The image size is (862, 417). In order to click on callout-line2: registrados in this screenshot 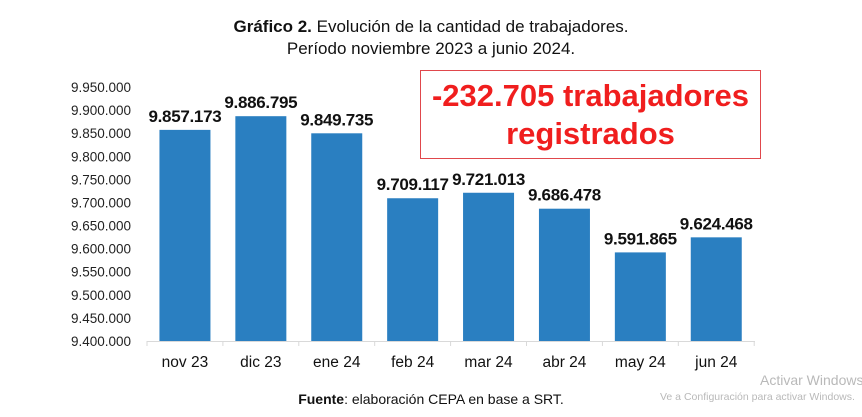, I will do `click(590, 133)`.